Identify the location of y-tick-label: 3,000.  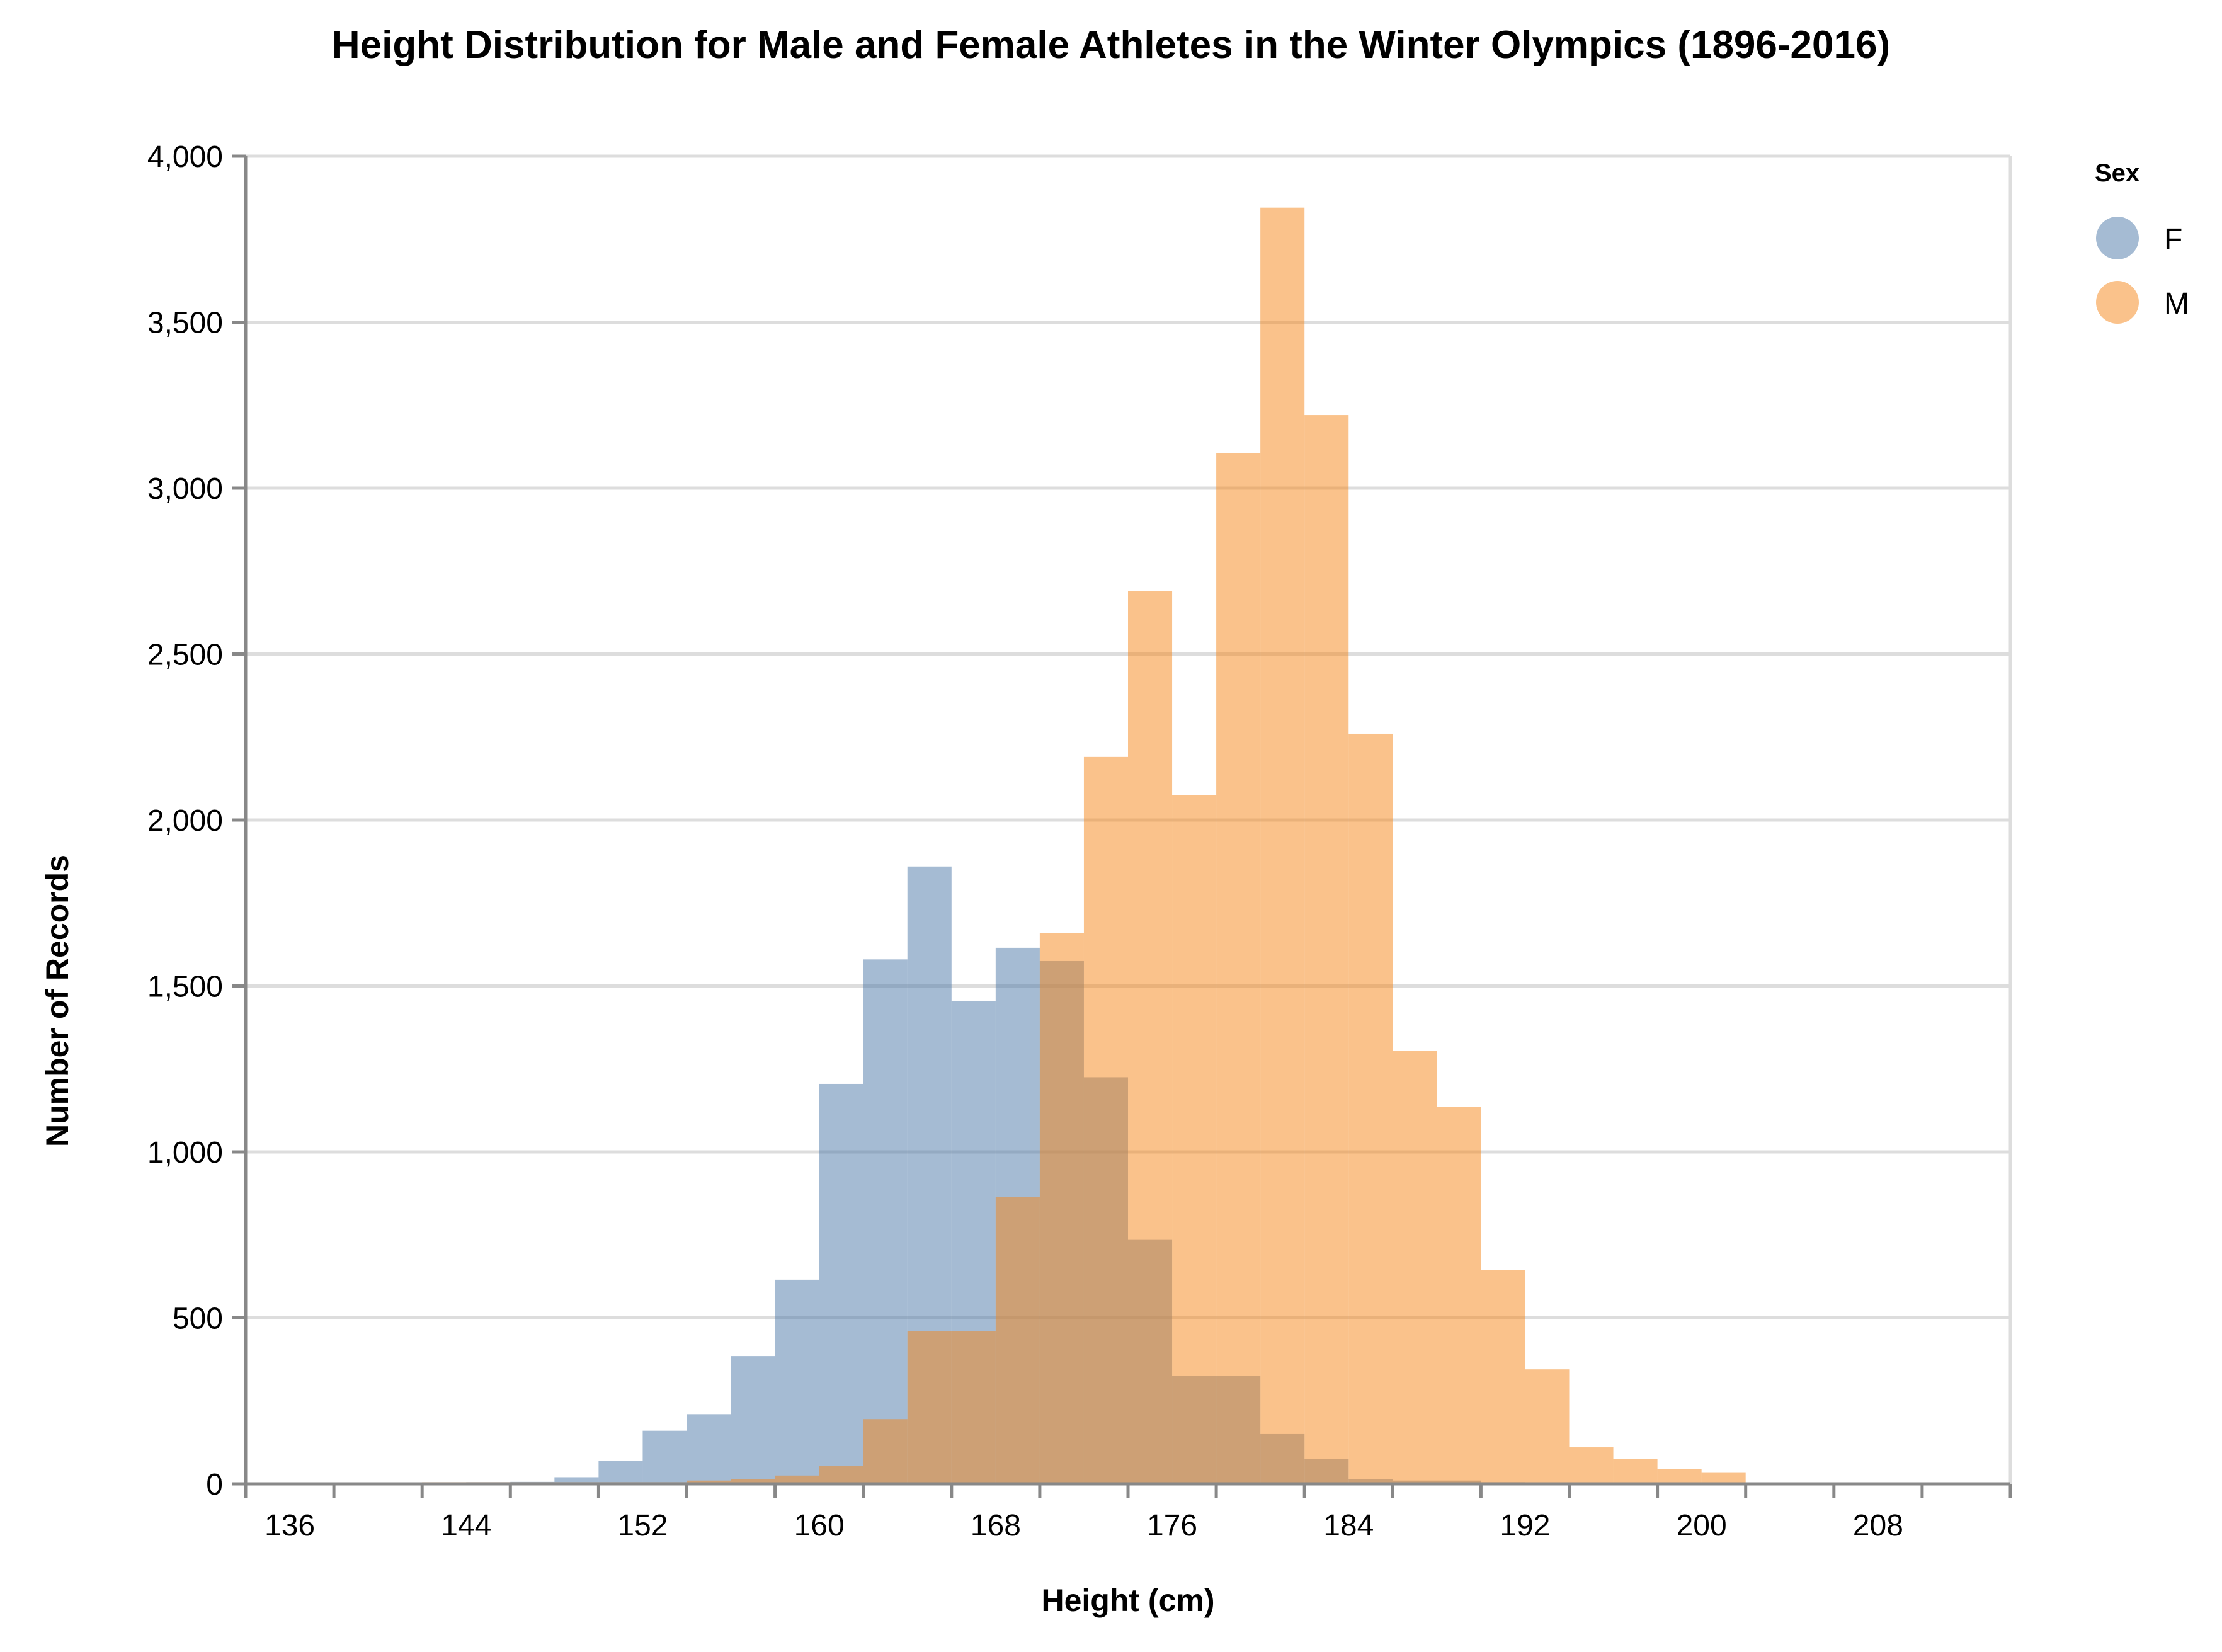
(185, 489).